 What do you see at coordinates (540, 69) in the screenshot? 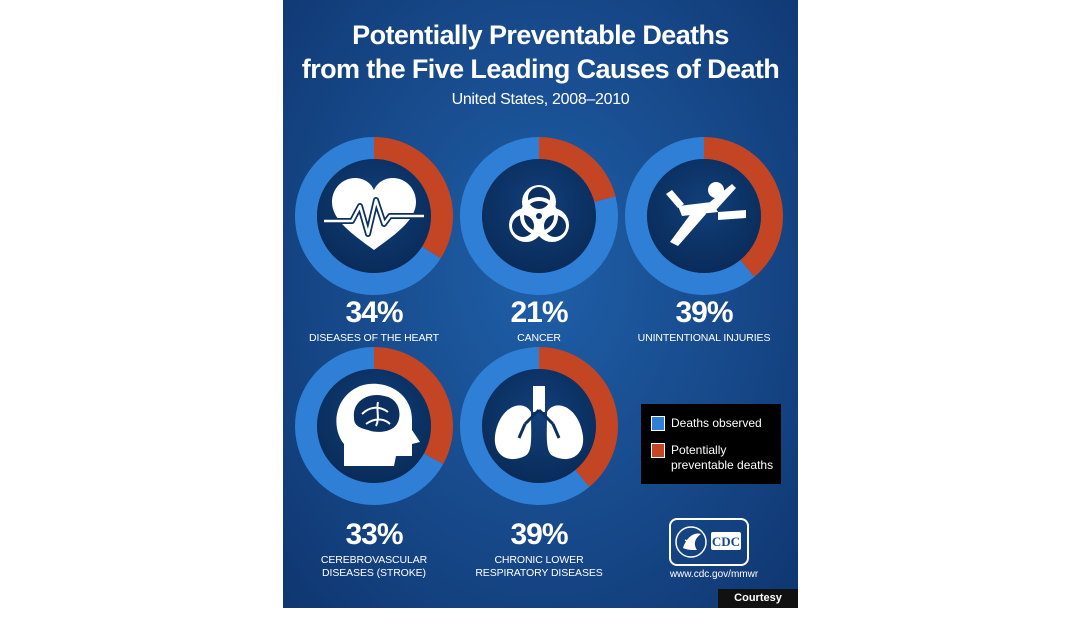
I see `title-line-2: from the Five Leading Causes of Death` at bounding box center [540, 69].